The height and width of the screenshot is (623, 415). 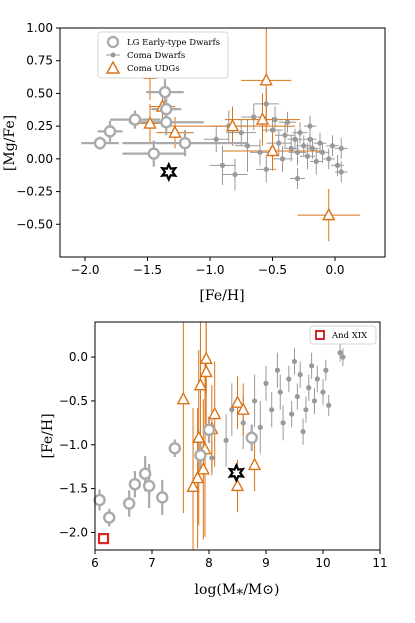 I want to click on legend-box, so click(x=343, y=335).